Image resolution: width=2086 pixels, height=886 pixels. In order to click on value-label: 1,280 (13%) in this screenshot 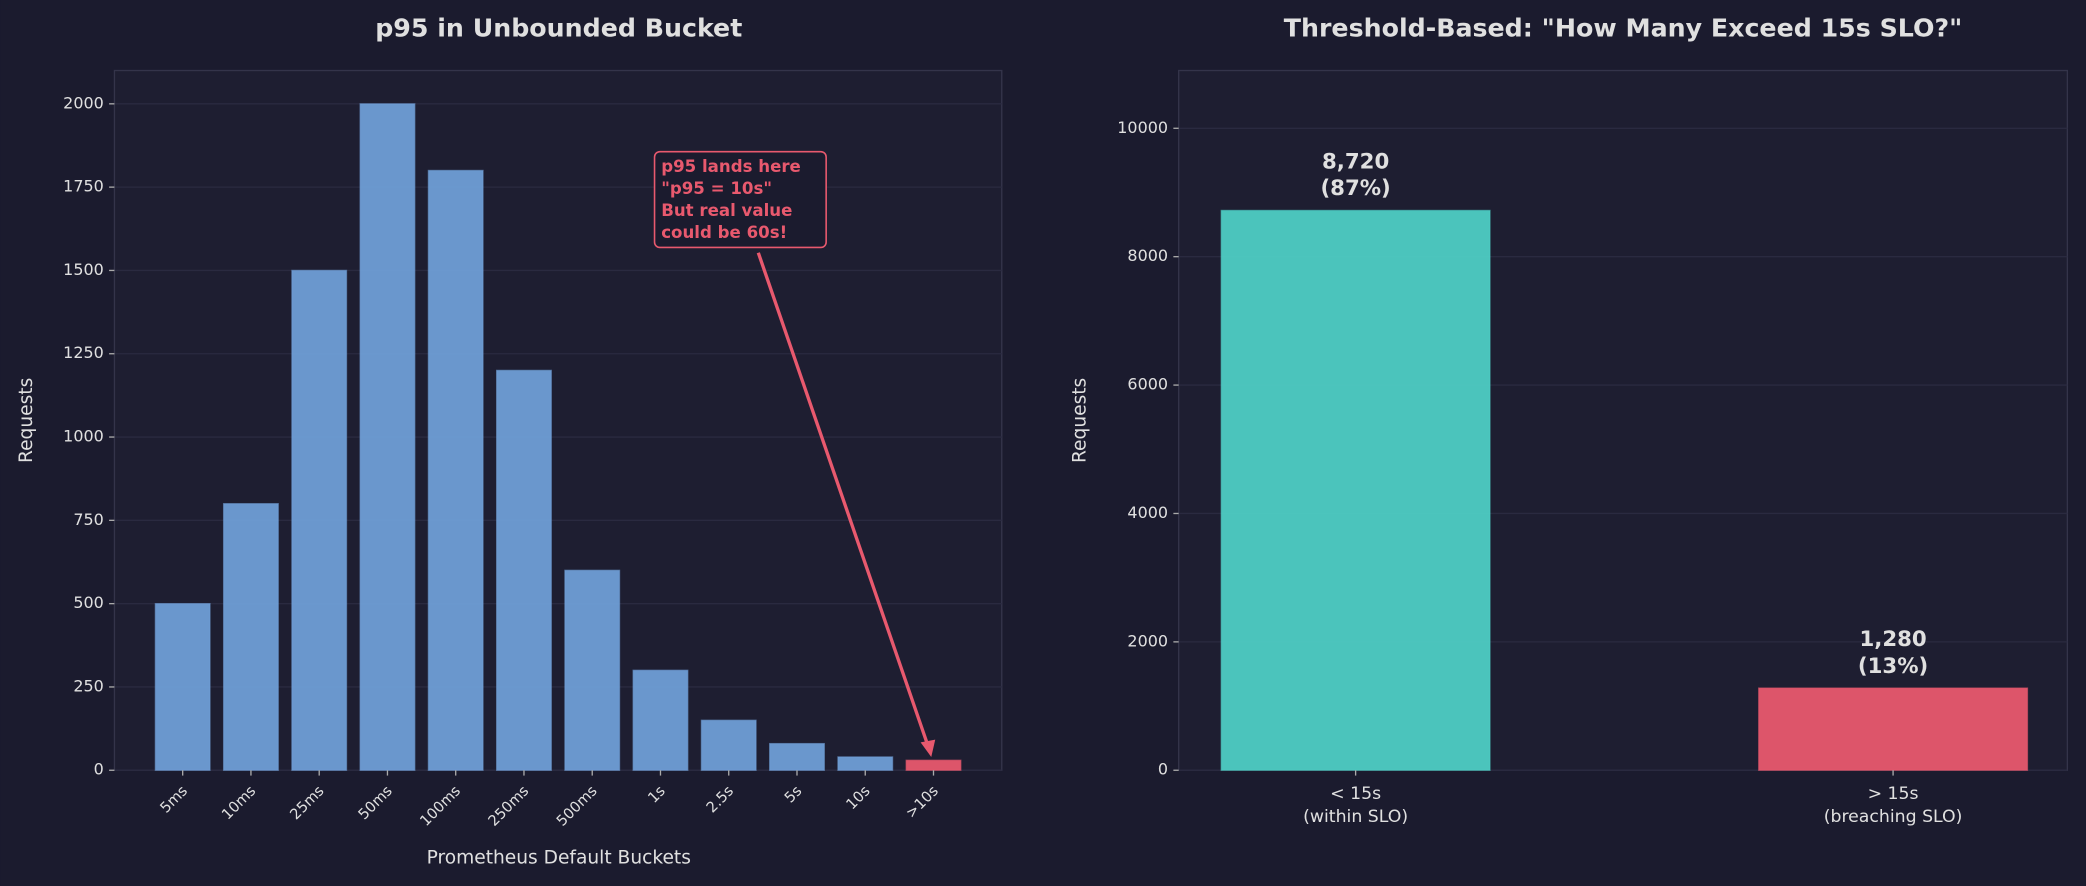, I will do `click(1893, 653)`.